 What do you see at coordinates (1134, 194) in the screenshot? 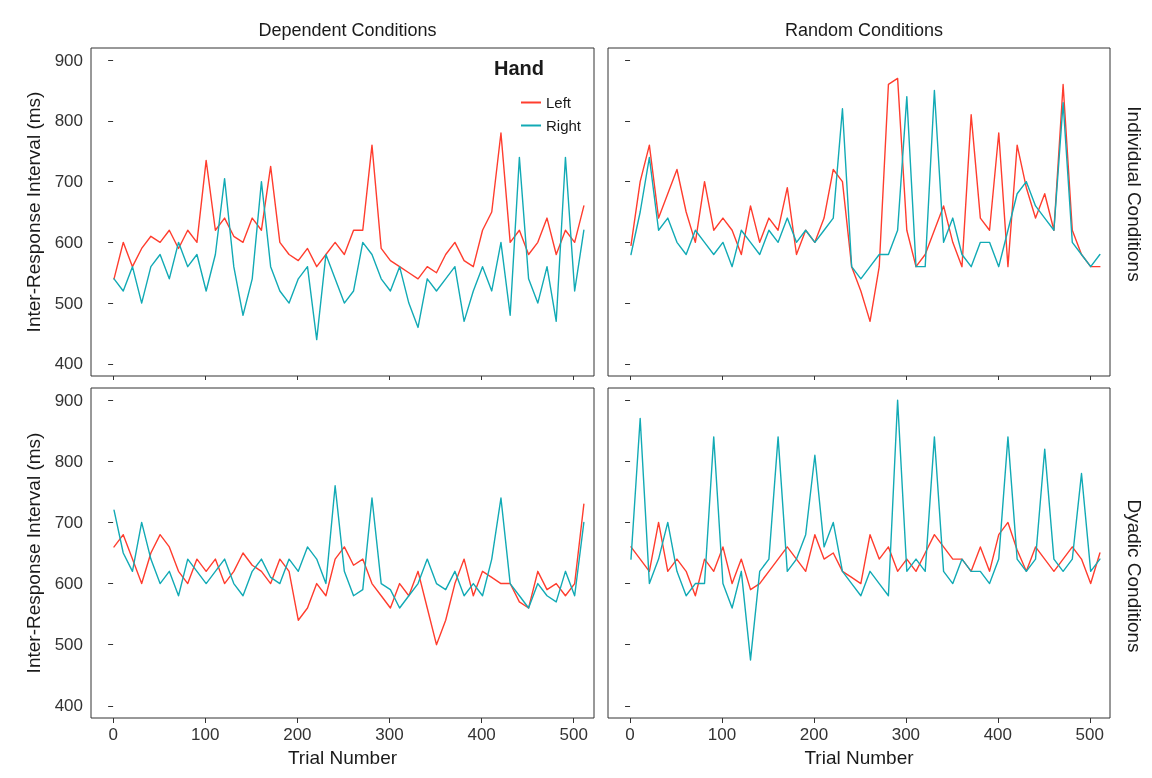
I see `y2-axis-title: Individual Conditions` at bounding box center [1134, 194].